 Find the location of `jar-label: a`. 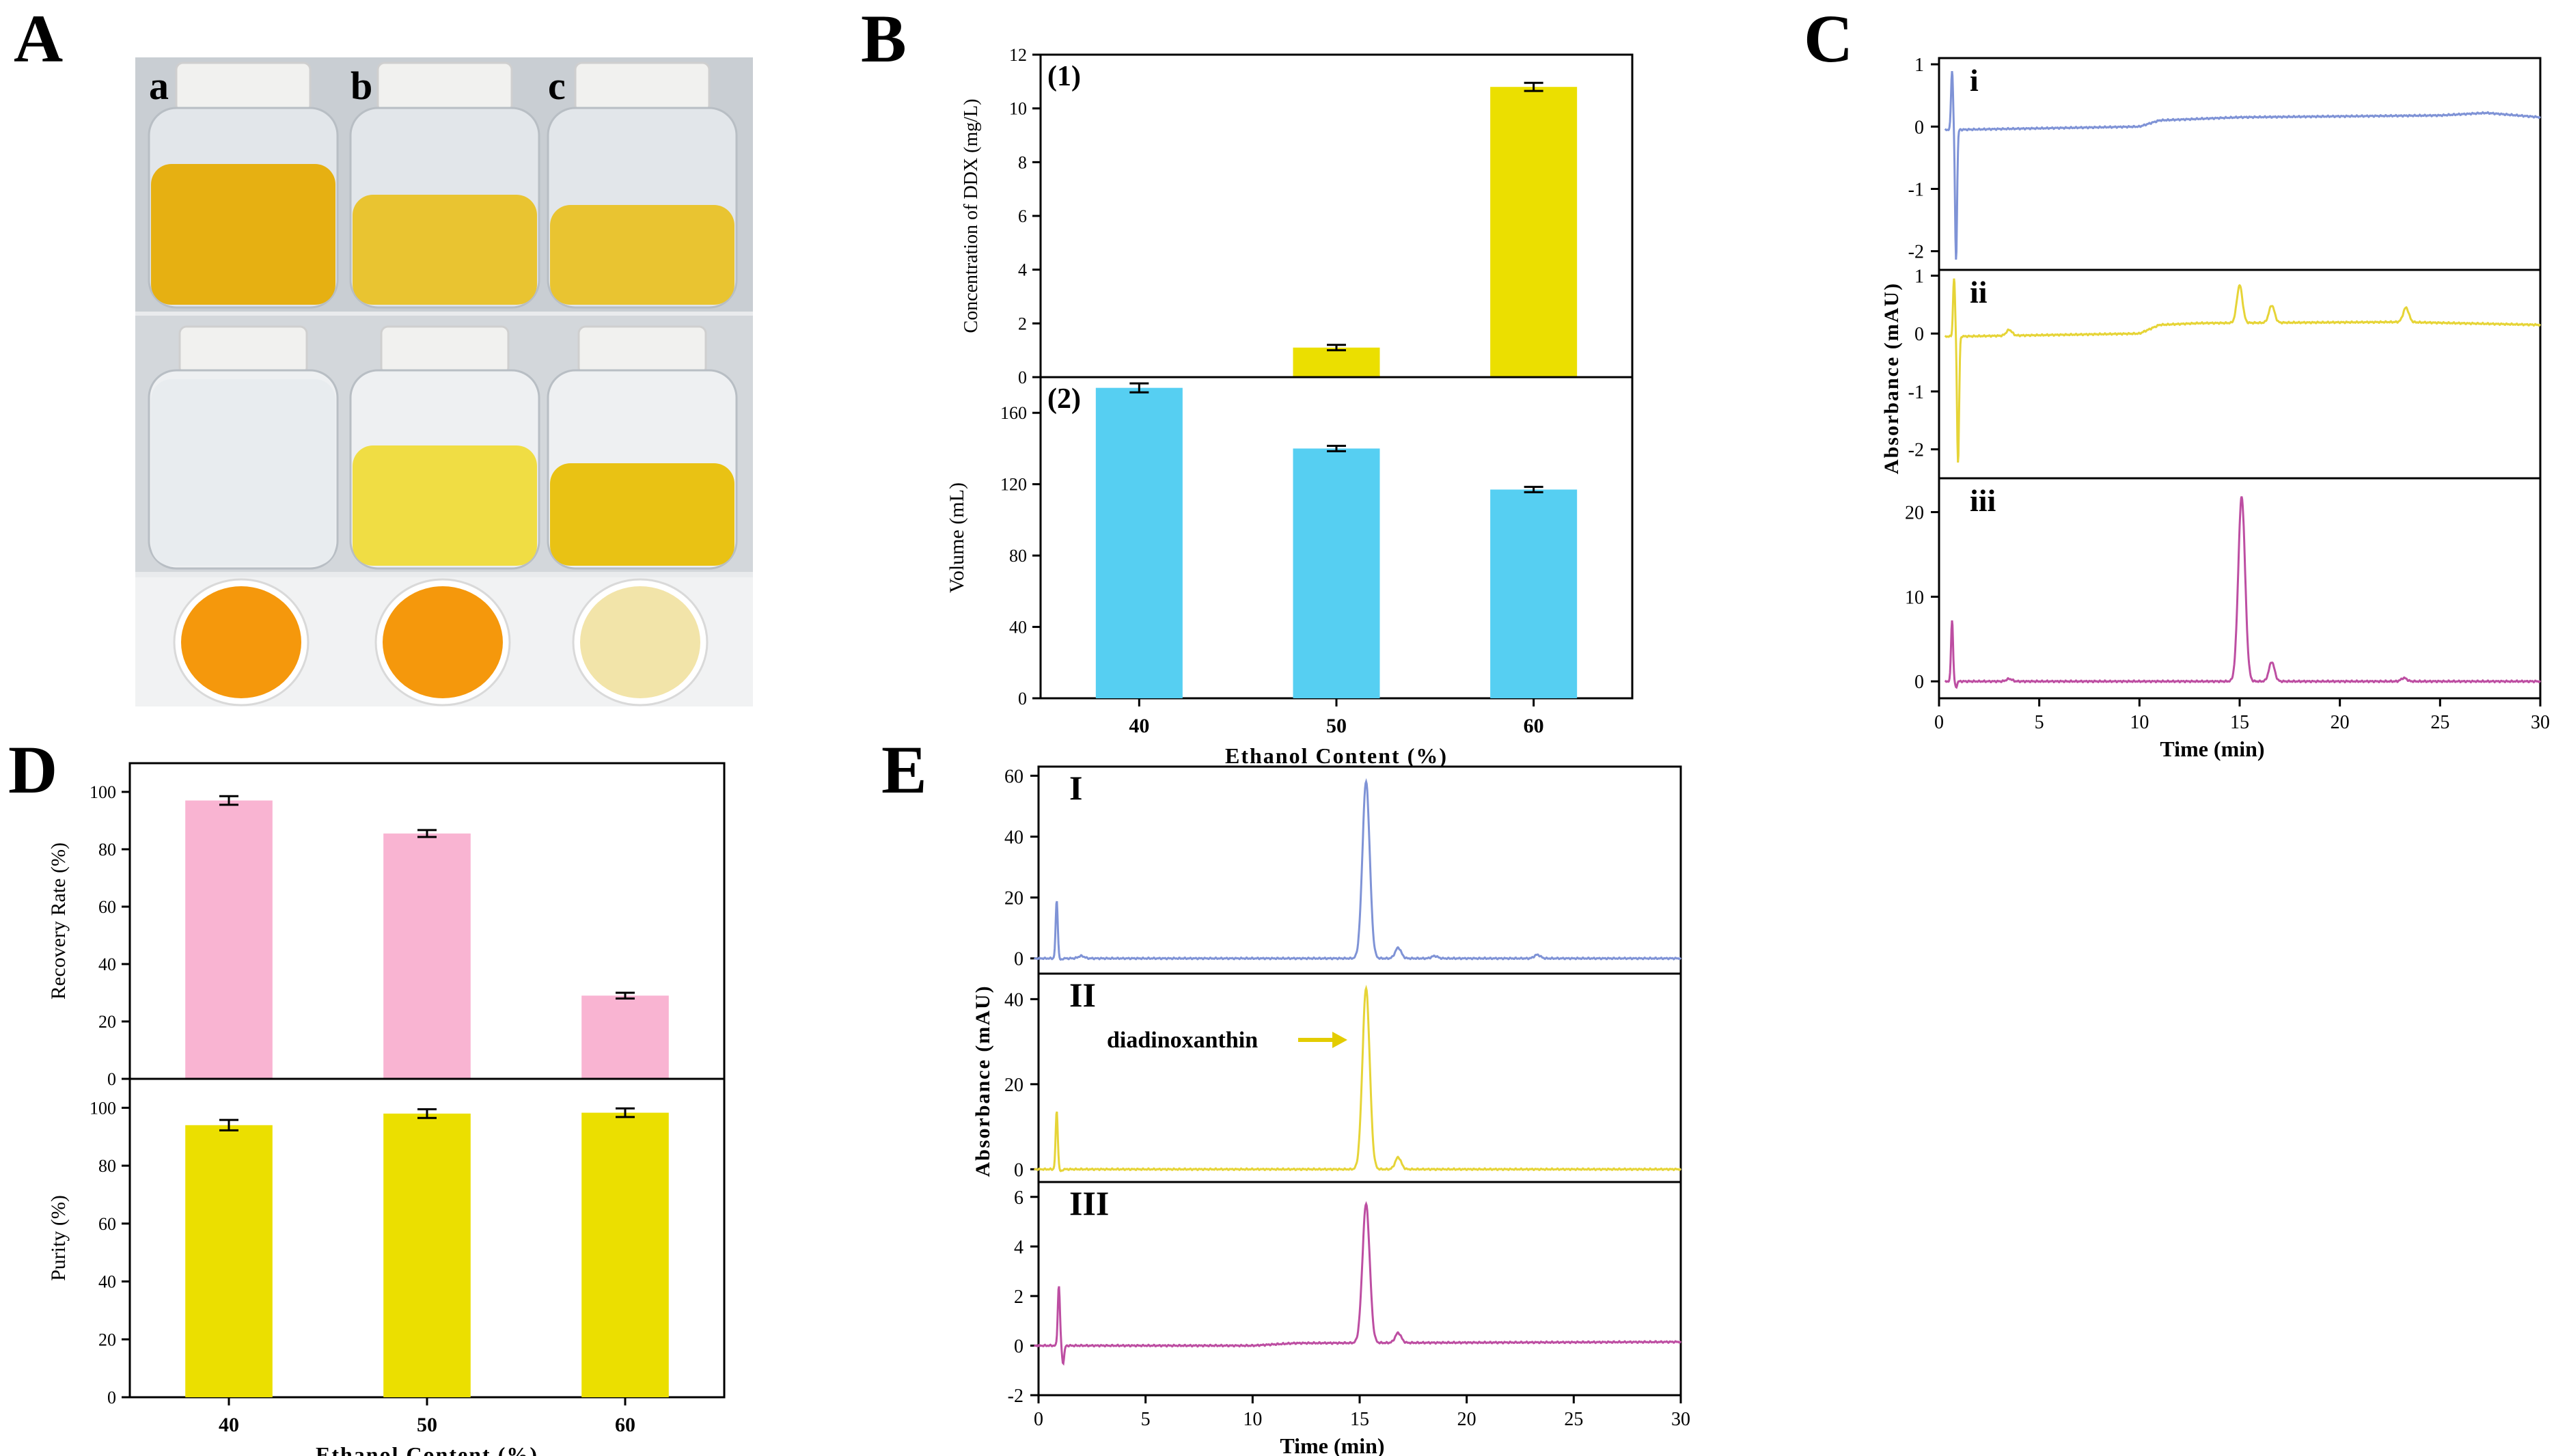

jar-label: a is located at coordinates (159, 86).